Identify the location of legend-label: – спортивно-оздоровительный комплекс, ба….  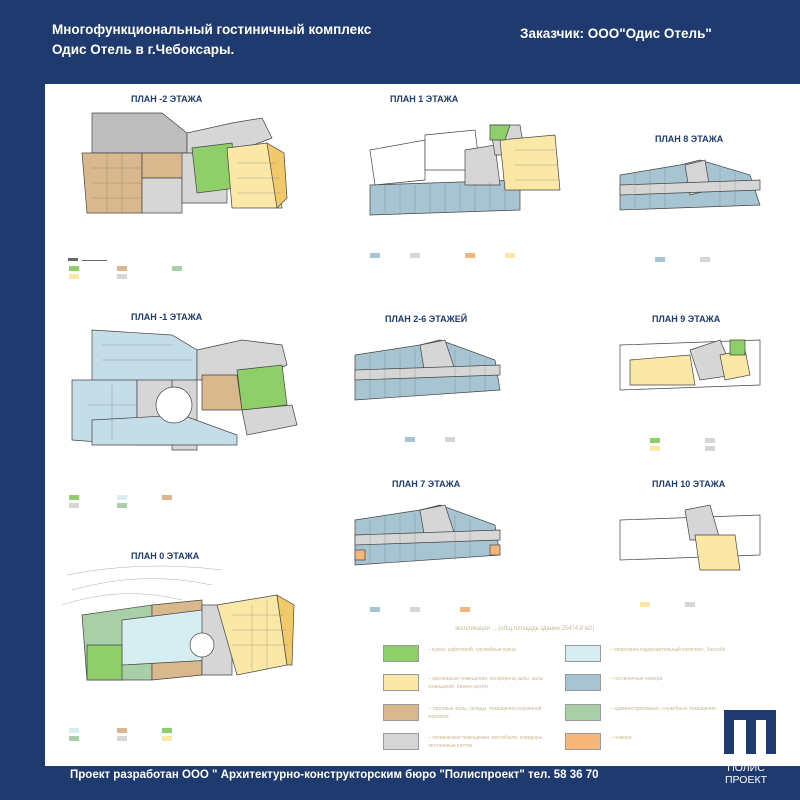
(668, 650).